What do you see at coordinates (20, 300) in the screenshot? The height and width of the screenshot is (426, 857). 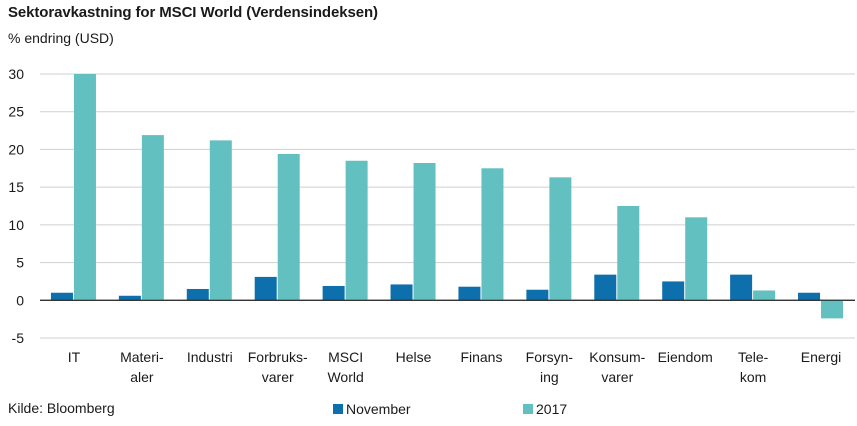 I see `y-tick-label: 0` at bounding box center [20, 300].